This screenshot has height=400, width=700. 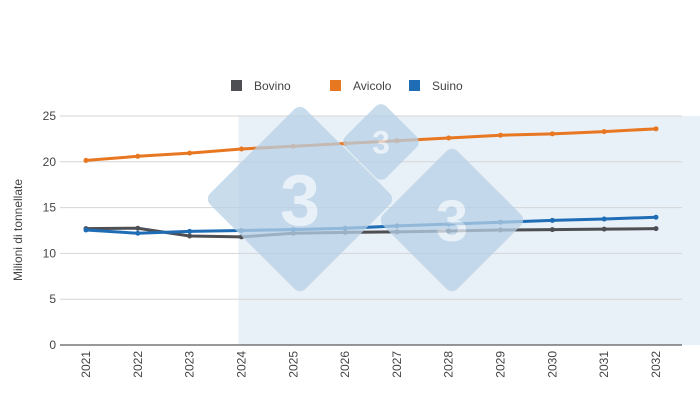 I want to click on x-tick-label: 2024, so click(x=241, y=364).